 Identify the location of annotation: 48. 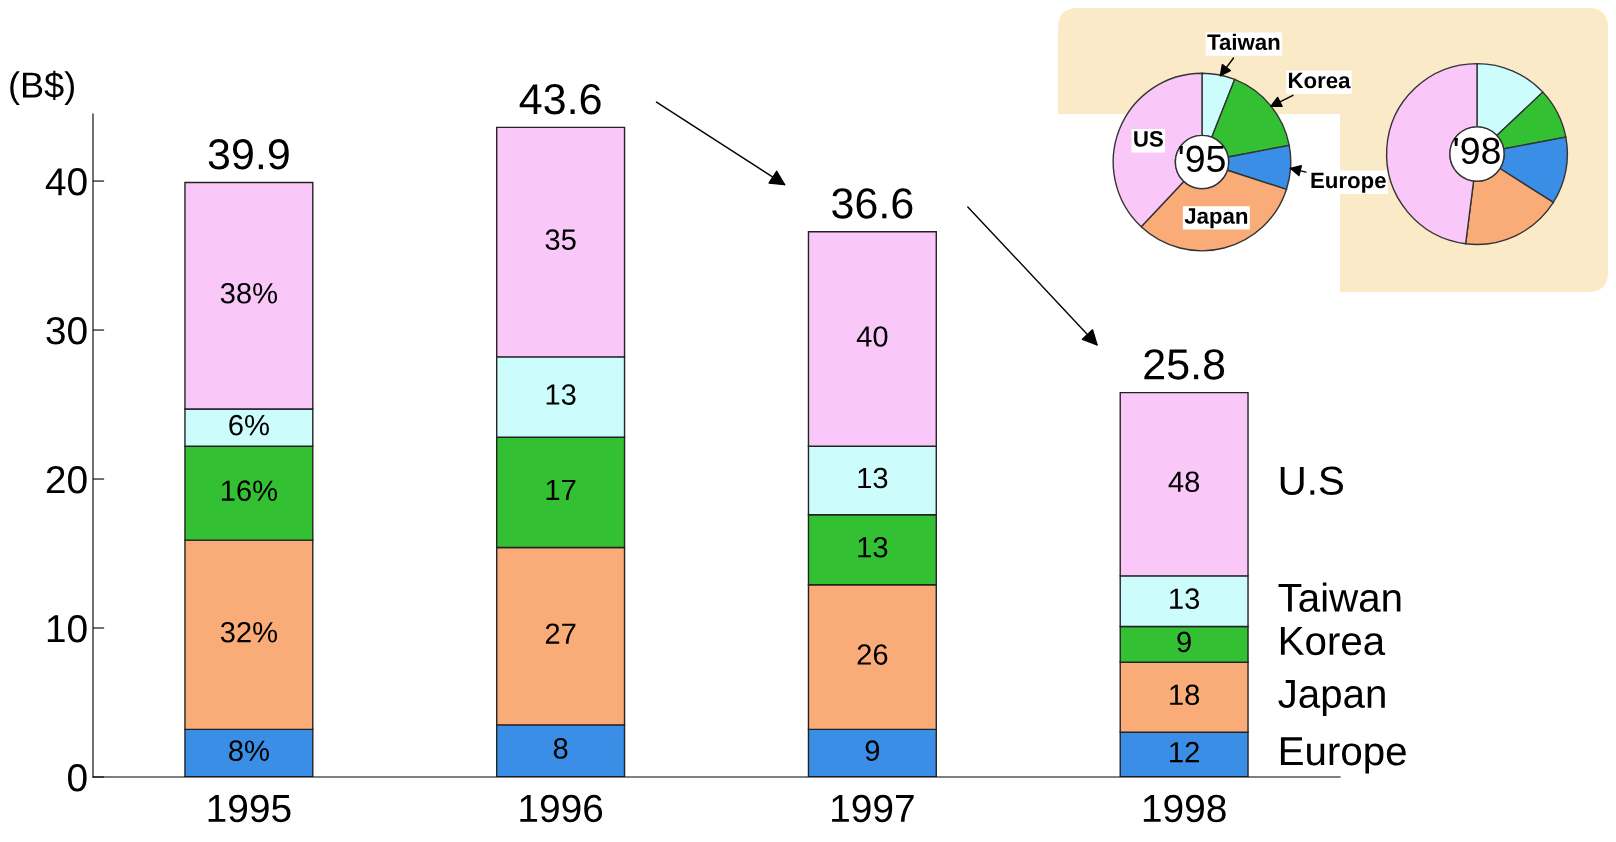
(1184, 482).